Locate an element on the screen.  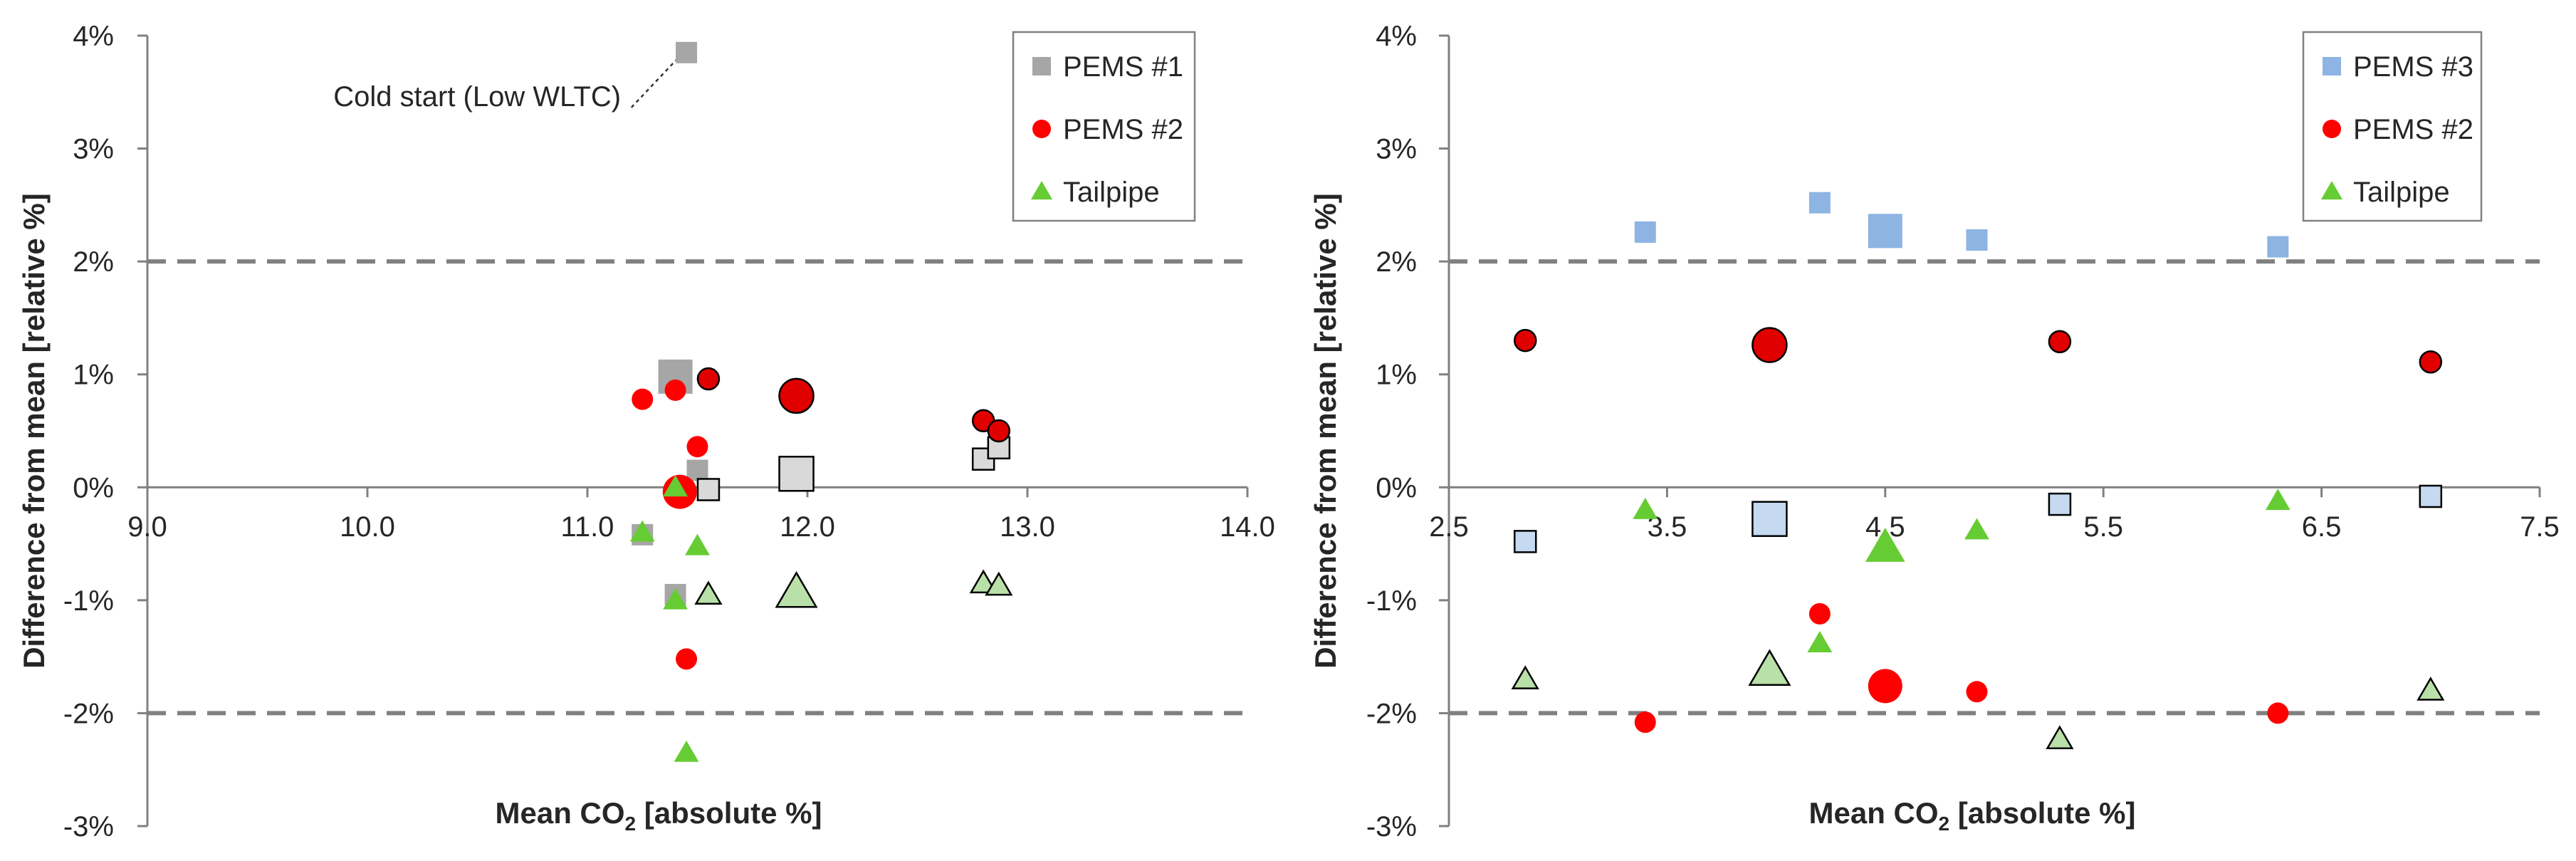
annotation-leader-line is located at coordinates (654, 83).